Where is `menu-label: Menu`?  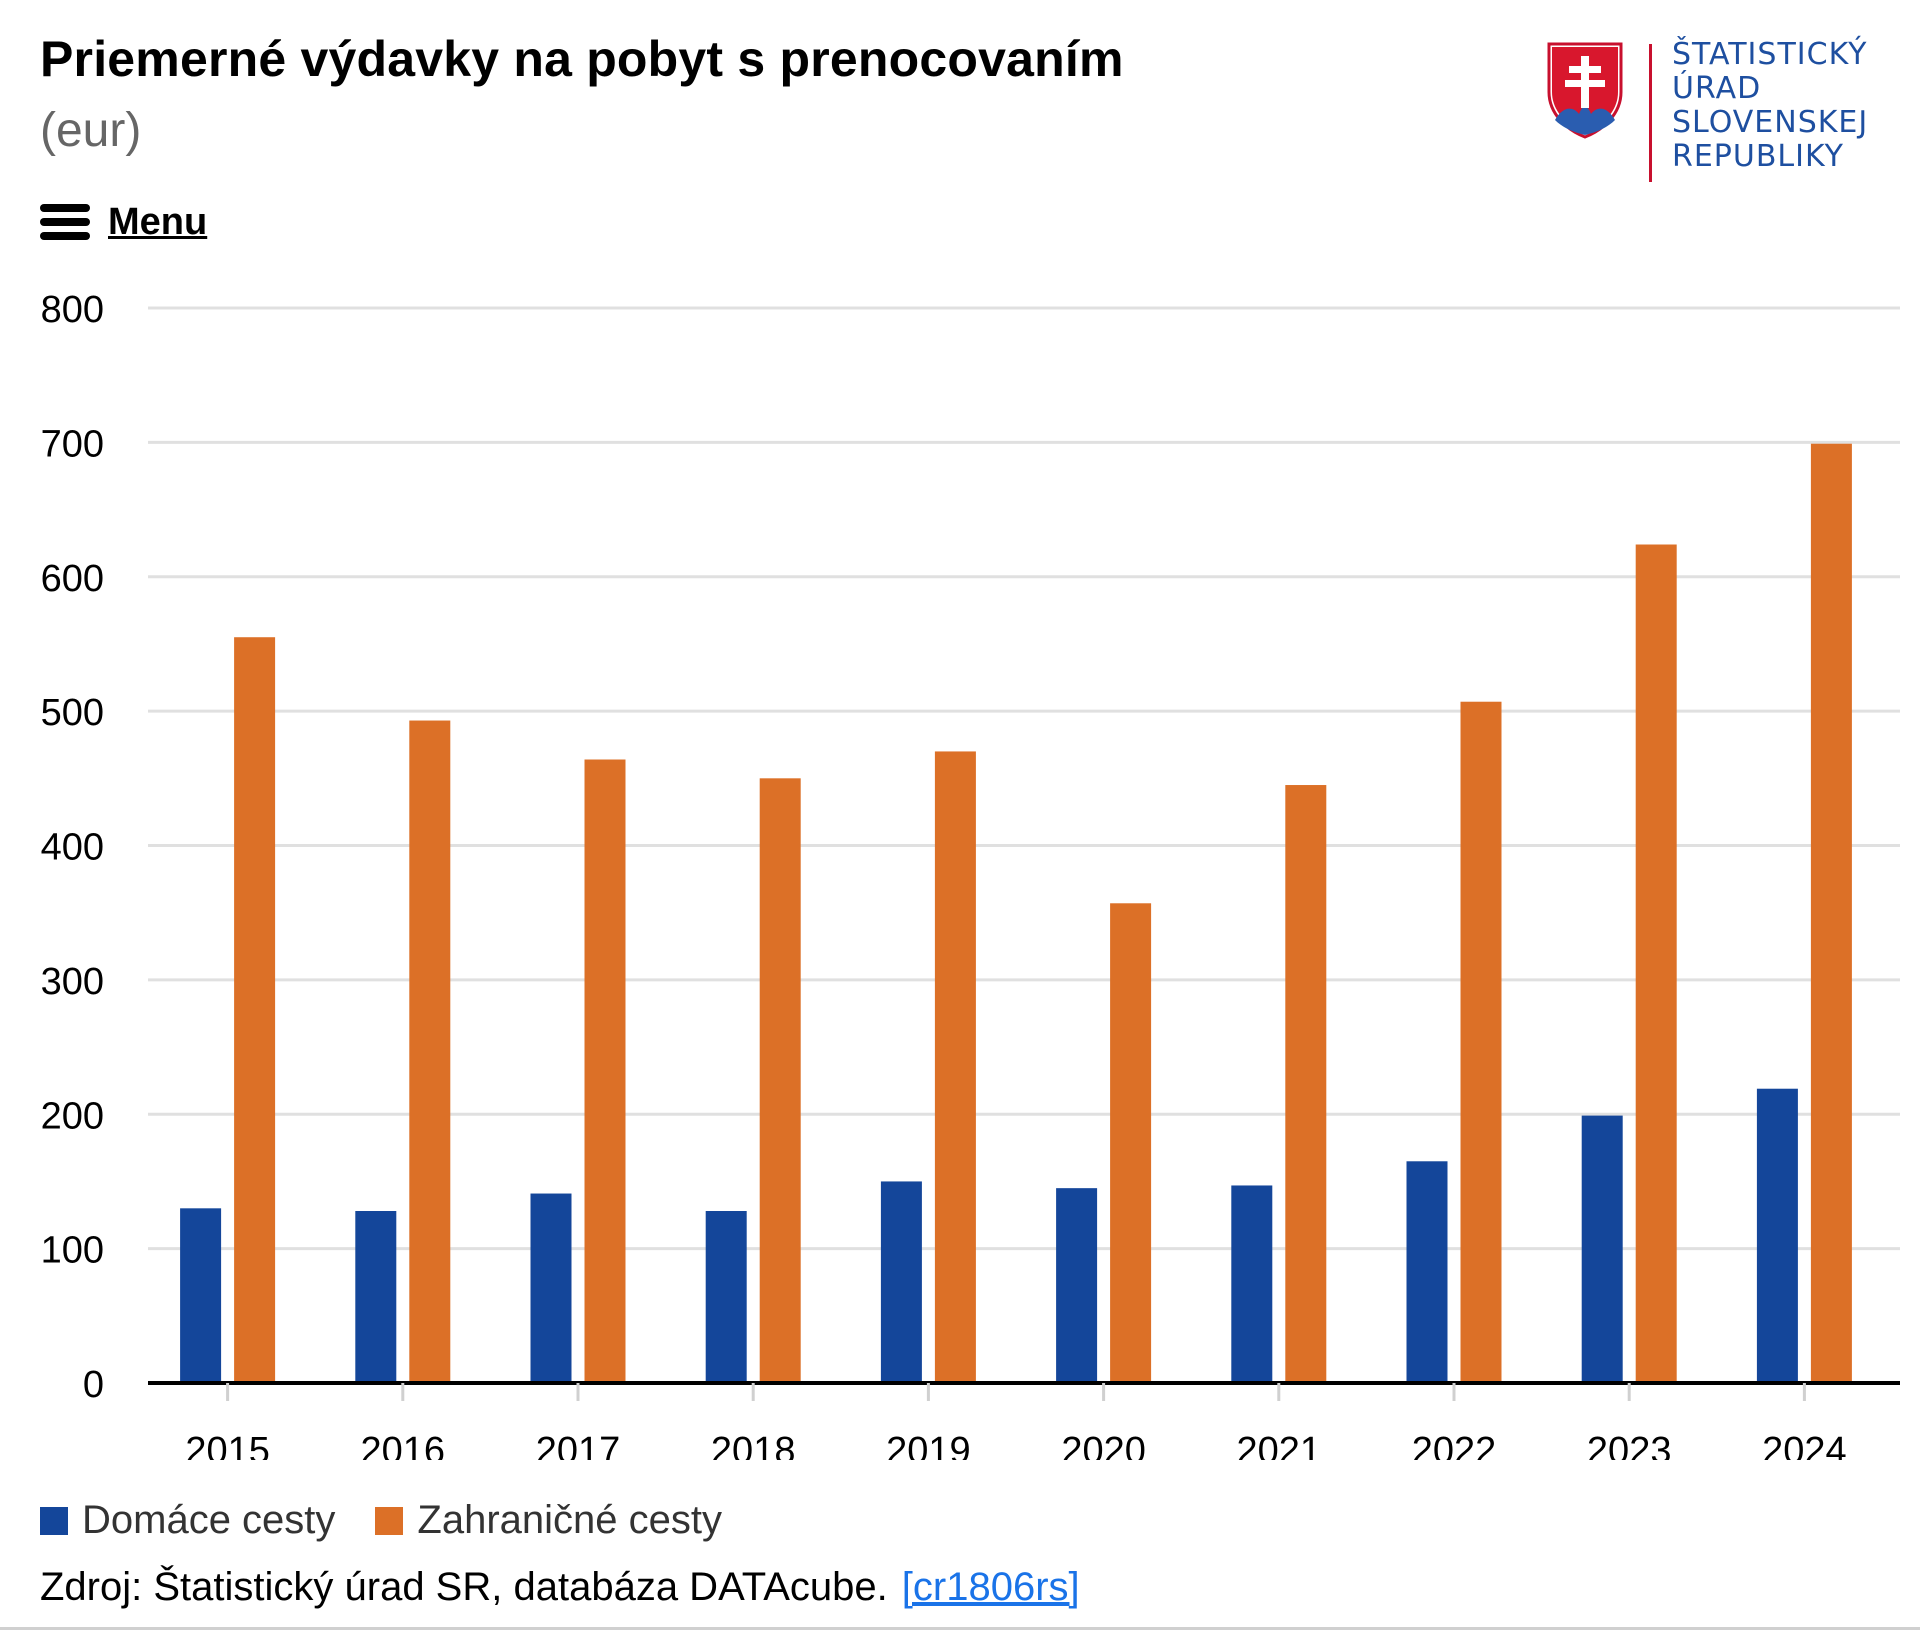 menu-label: Menu is located at coordinates (158, 221).